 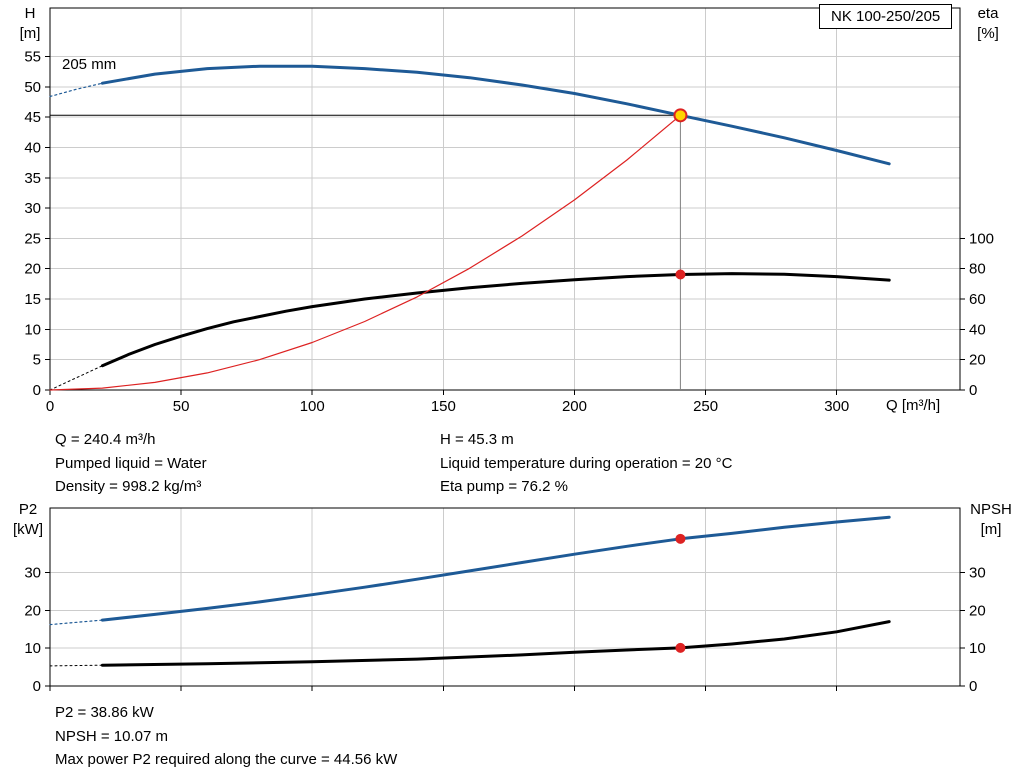 I want to click on density-value: Density = 998.2 kg/m³, so click(x=128, y=486).